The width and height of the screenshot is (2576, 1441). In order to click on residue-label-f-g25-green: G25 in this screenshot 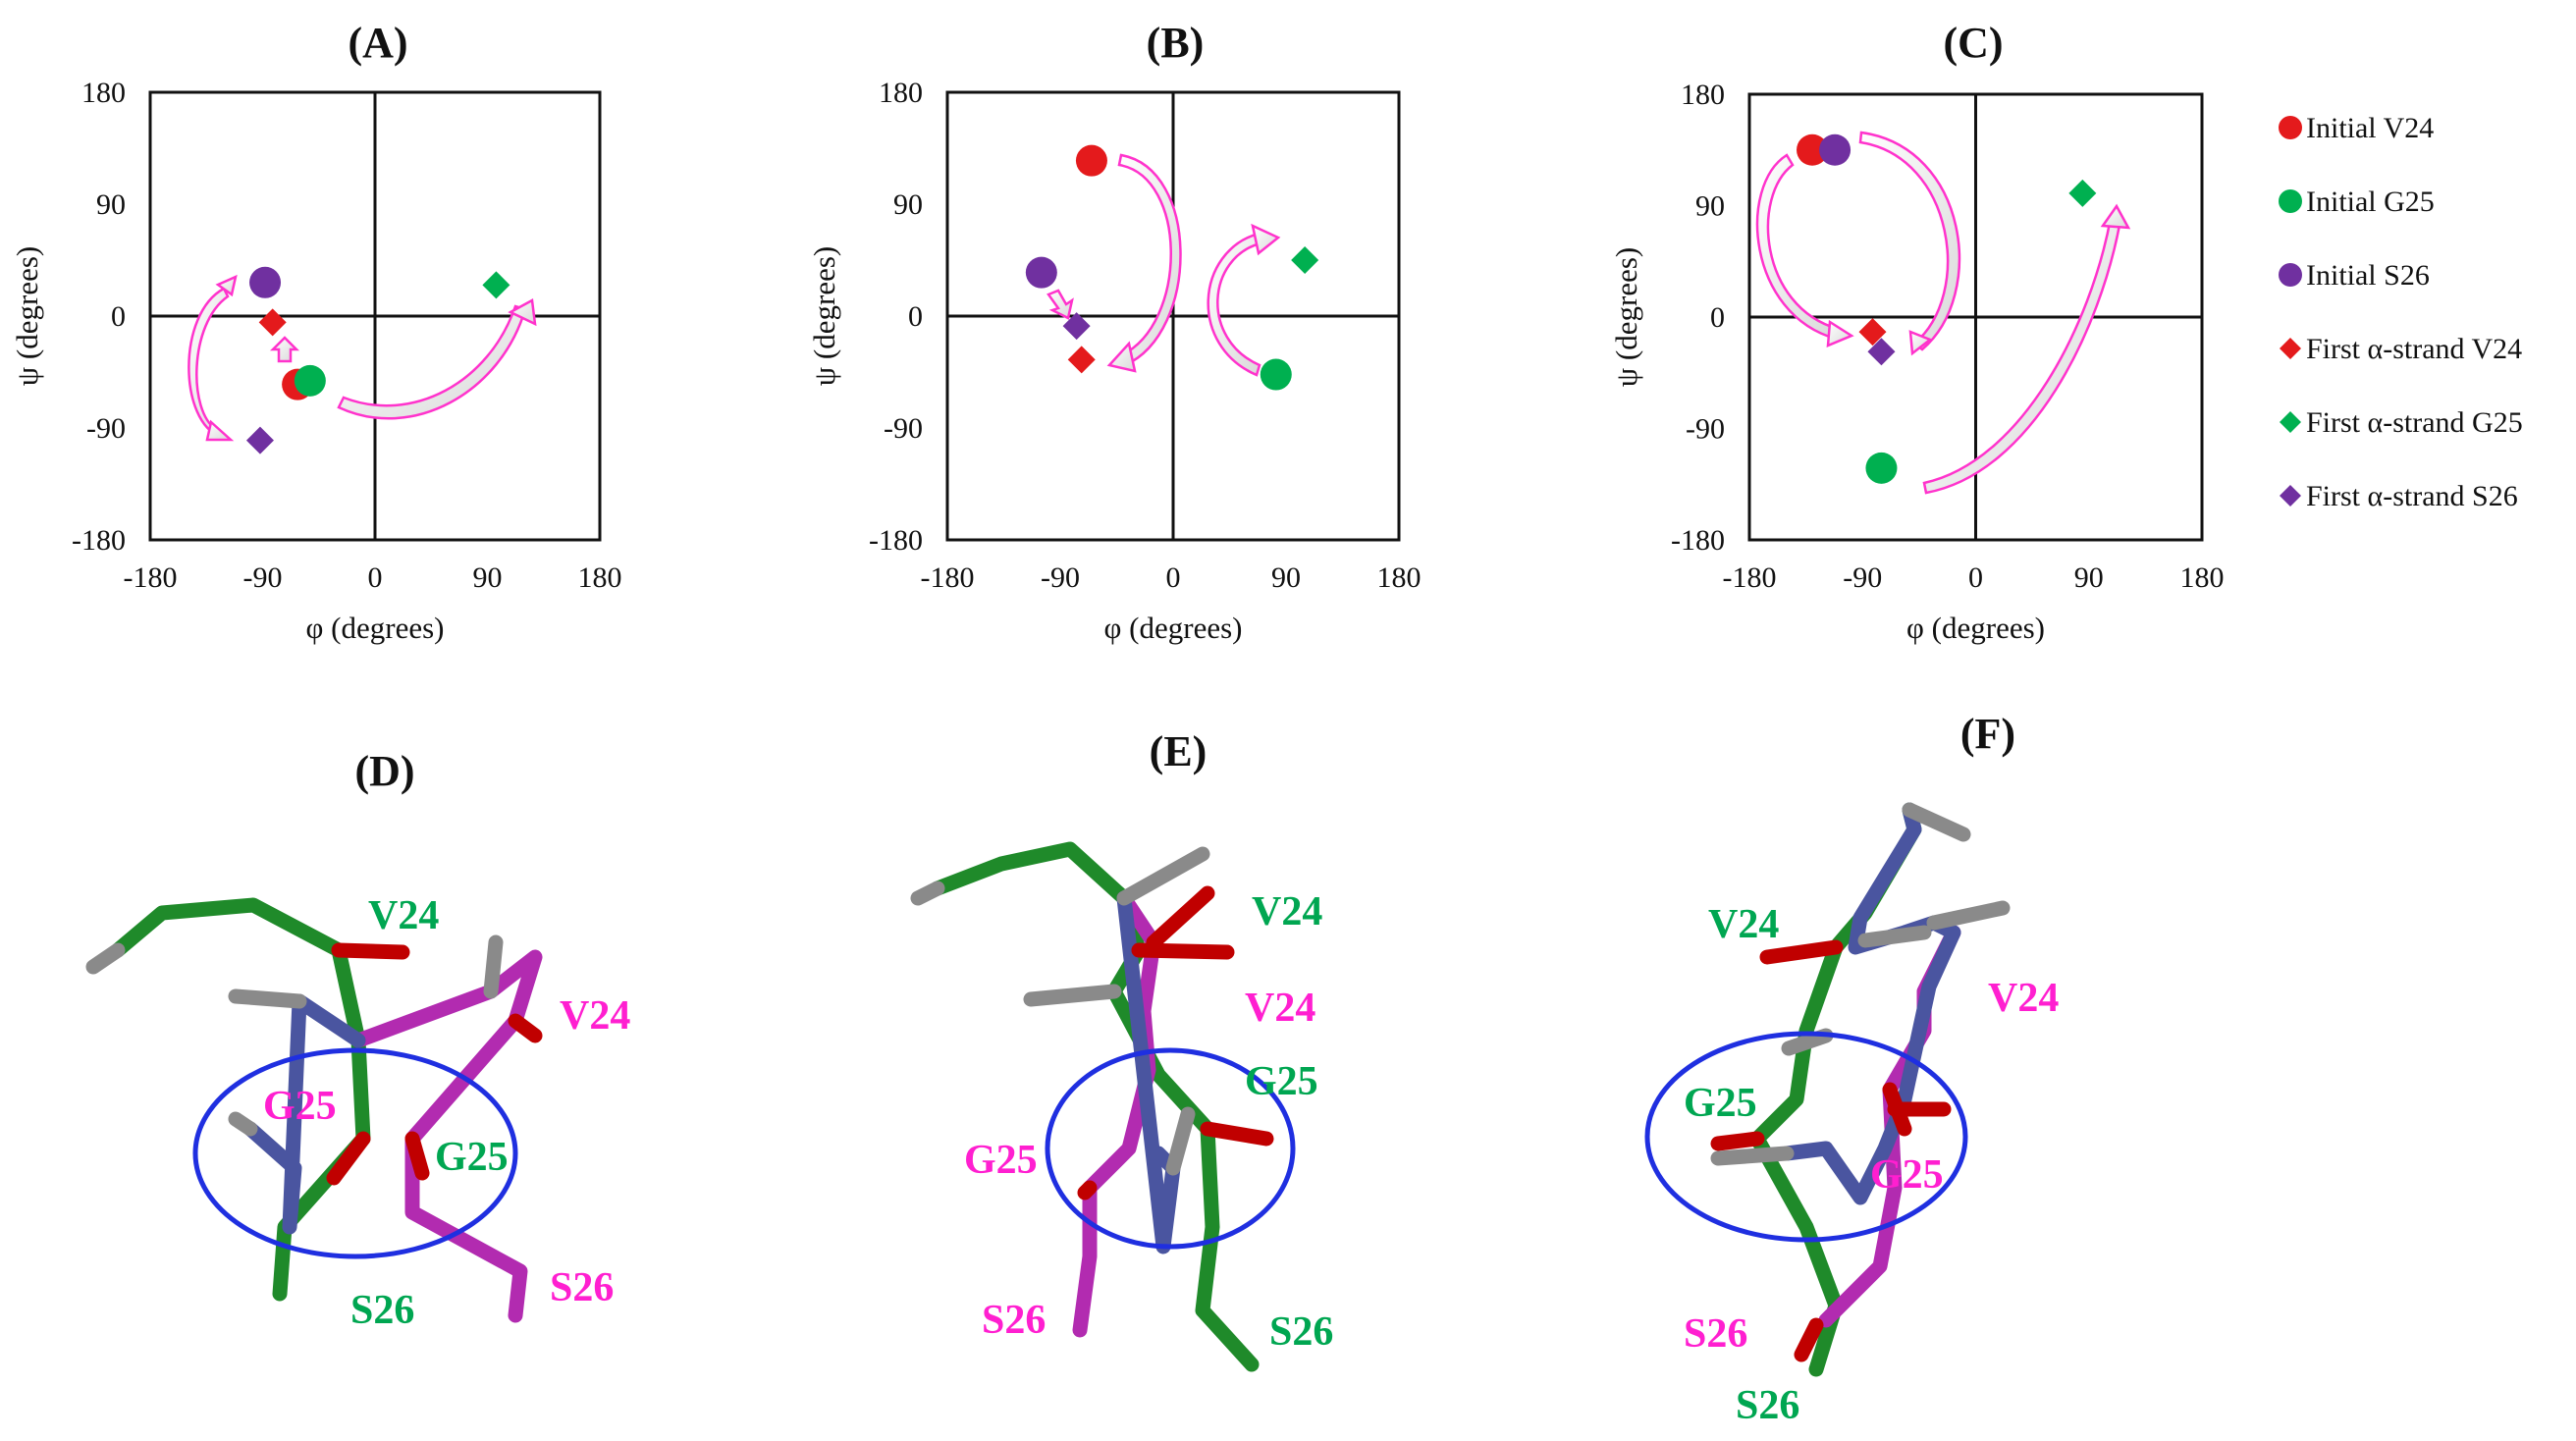, I will do `click(1720, 1103)`.